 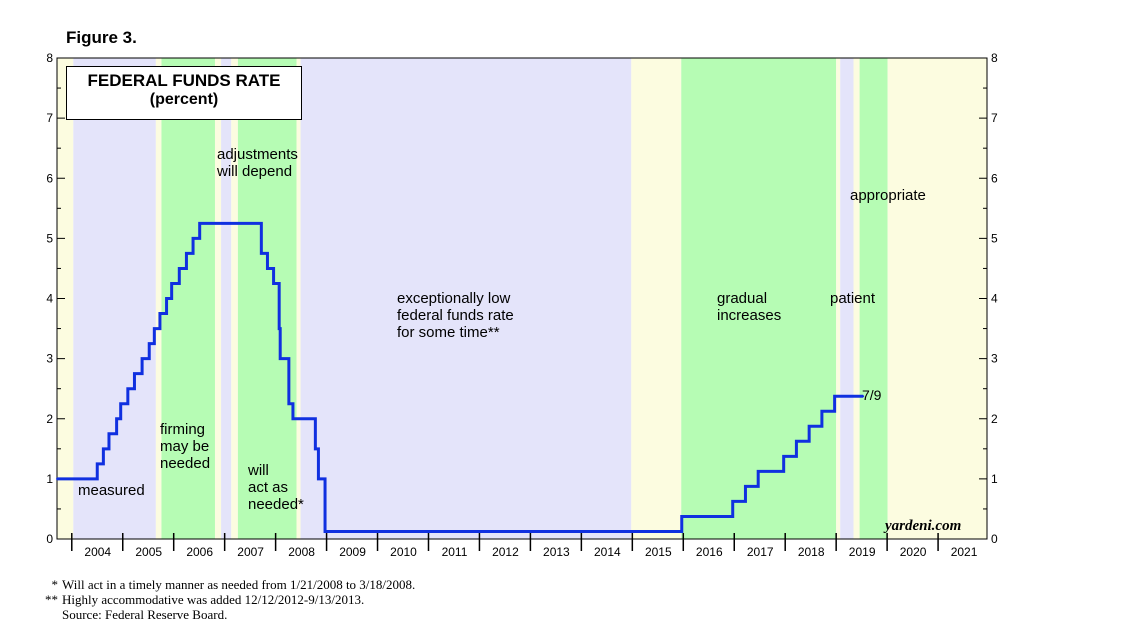 I want to click on x-tick-label: 2014, so click(x=607, y=552).